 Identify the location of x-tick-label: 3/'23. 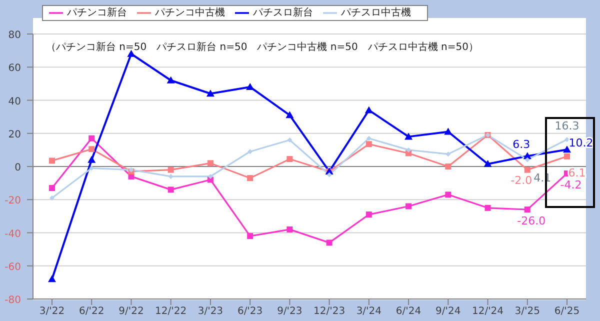
(211, 312).